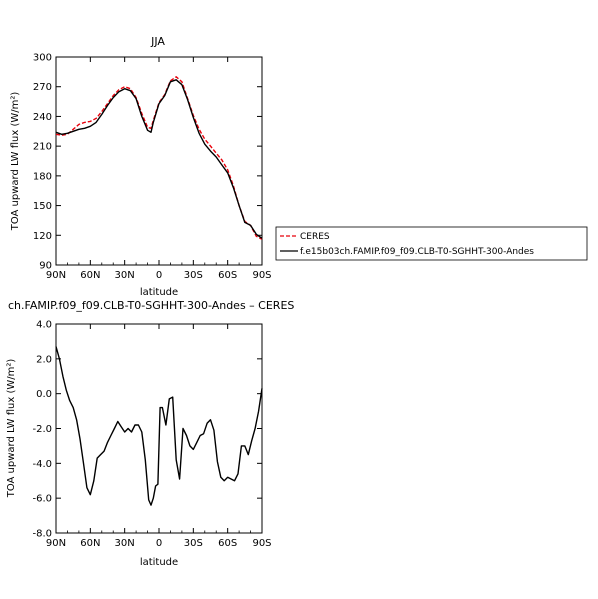 The image size is (598, 599). I want to click on bottom-x-tick-label: 90S, so click(261, 543).